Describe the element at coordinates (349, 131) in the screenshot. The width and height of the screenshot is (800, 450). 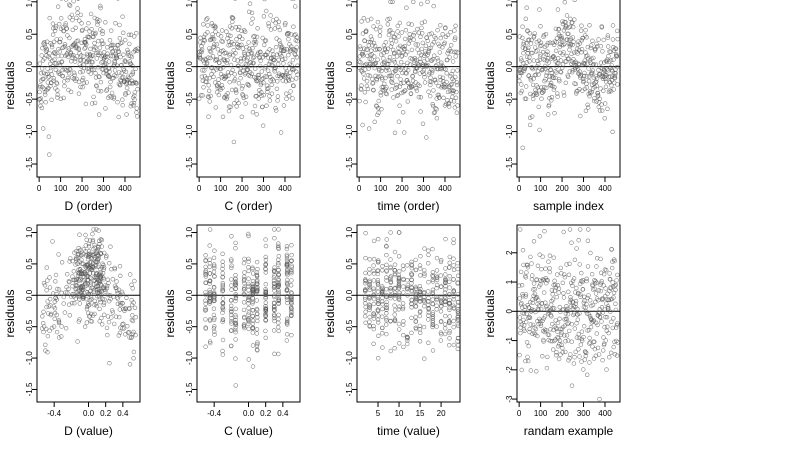
I see `y-tick-label: -1.0` at that location.